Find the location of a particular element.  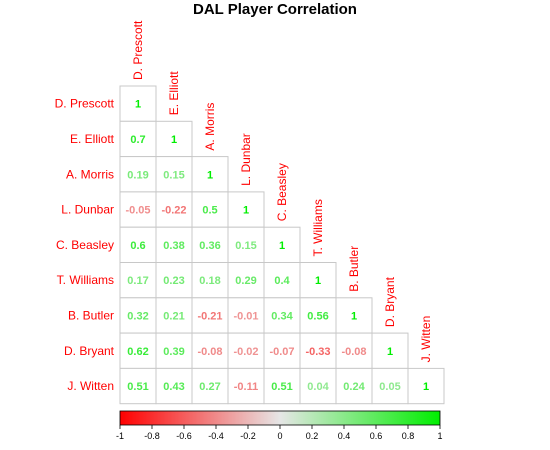

row-label: T. Williams is located at coordinates (85, 280).